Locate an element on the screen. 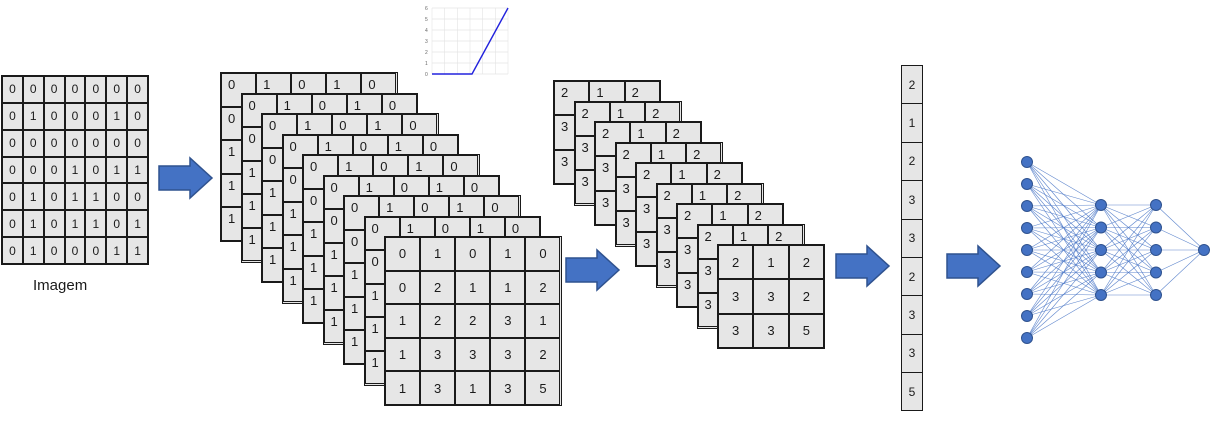  y-tick-label: 2 is located at coordinates (426, 53).